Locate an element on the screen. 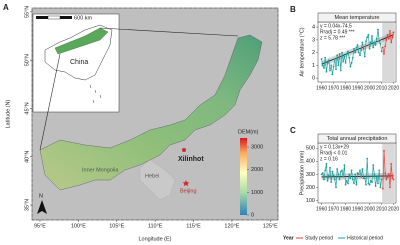 This screenshot has height=245, width=400. y-tick-label: 0 is located at coordinates (313, 79).